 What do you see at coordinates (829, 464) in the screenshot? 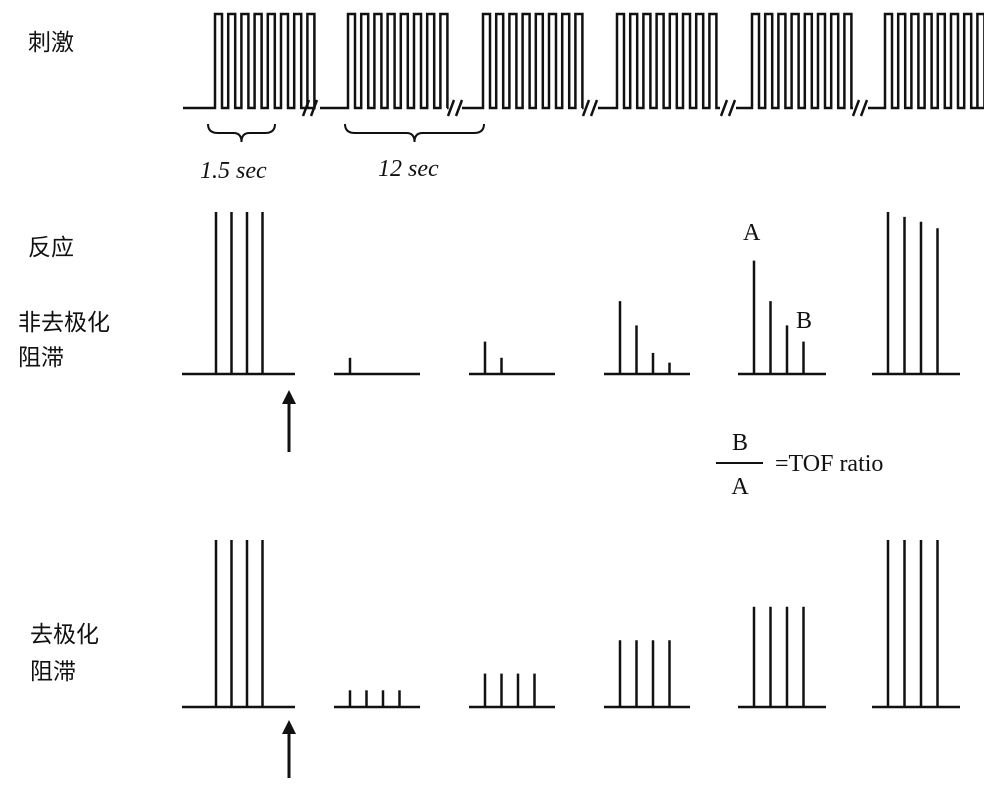
I see `tof-ratio-text: =TOF ratio` at bounding box center [829, 464].